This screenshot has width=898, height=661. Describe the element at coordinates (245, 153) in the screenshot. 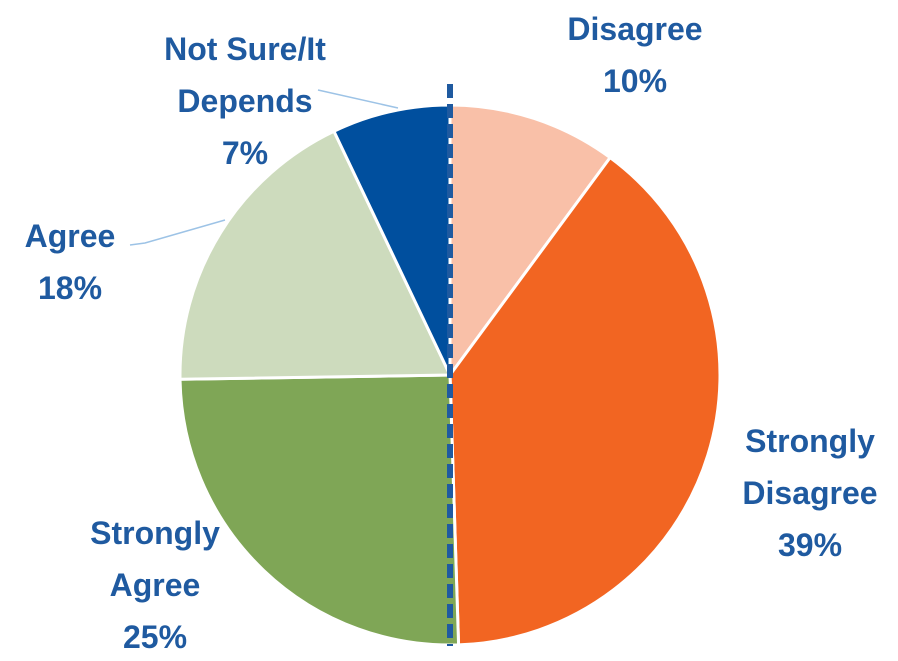

I see `value-label: 7%` at that location.